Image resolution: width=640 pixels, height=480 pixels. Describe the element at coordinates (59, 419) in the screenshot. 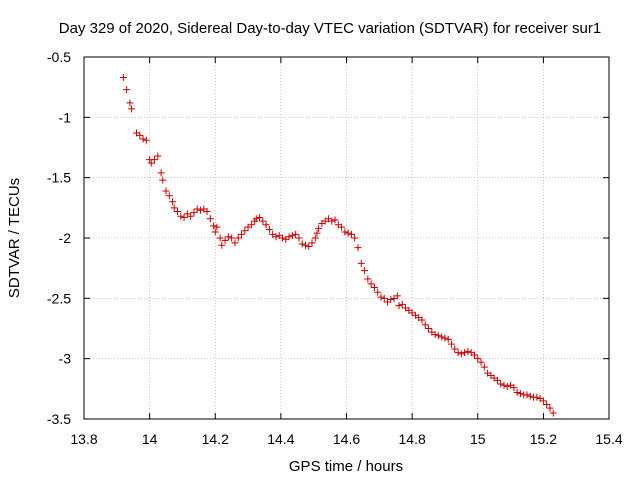

I see `y-tick-label: -3.5` at that location.